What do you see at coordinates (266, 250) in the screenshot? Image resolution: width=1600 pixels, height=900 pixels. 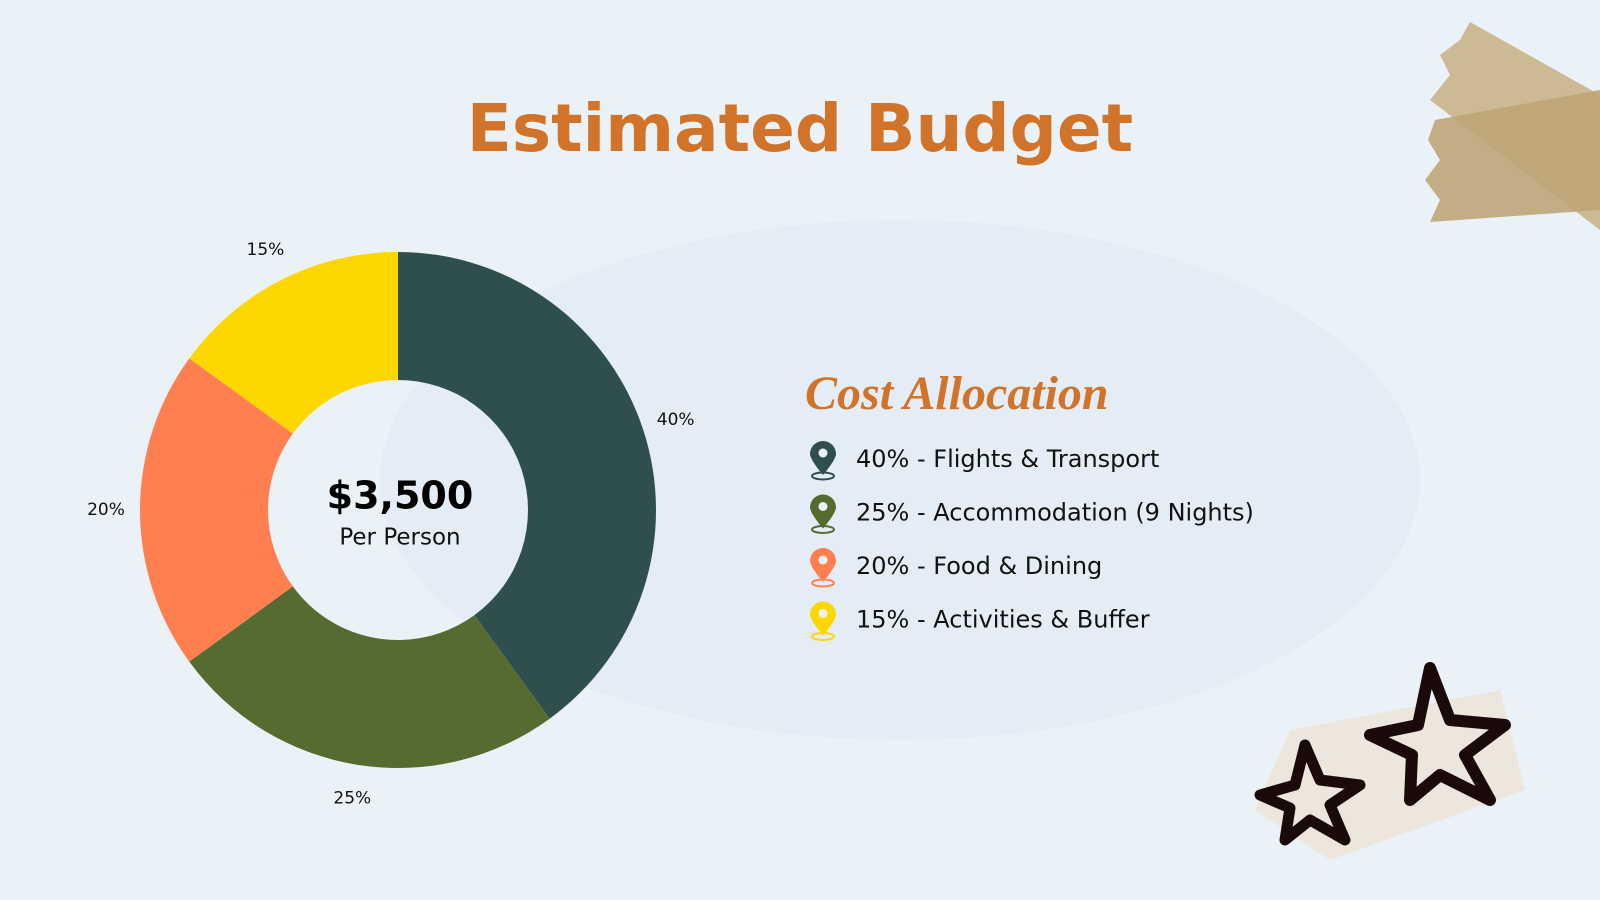 I see `value-label: 15%` at bounding box center [266, 250].